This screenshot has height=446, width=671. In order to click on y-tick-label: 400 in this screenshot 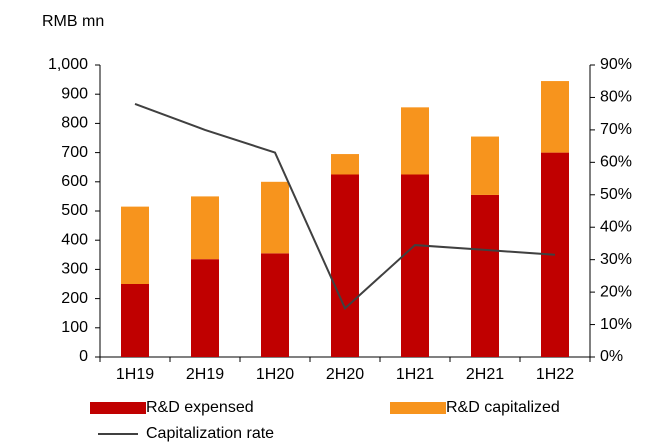, I will do `click(74, 239)`.